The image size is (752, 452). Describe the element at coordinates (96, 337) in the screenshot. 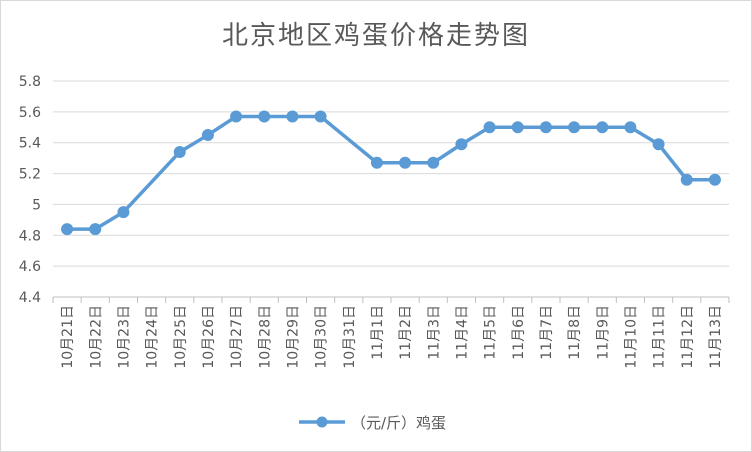

I see `x-tick-label: 10月22日` at that location.